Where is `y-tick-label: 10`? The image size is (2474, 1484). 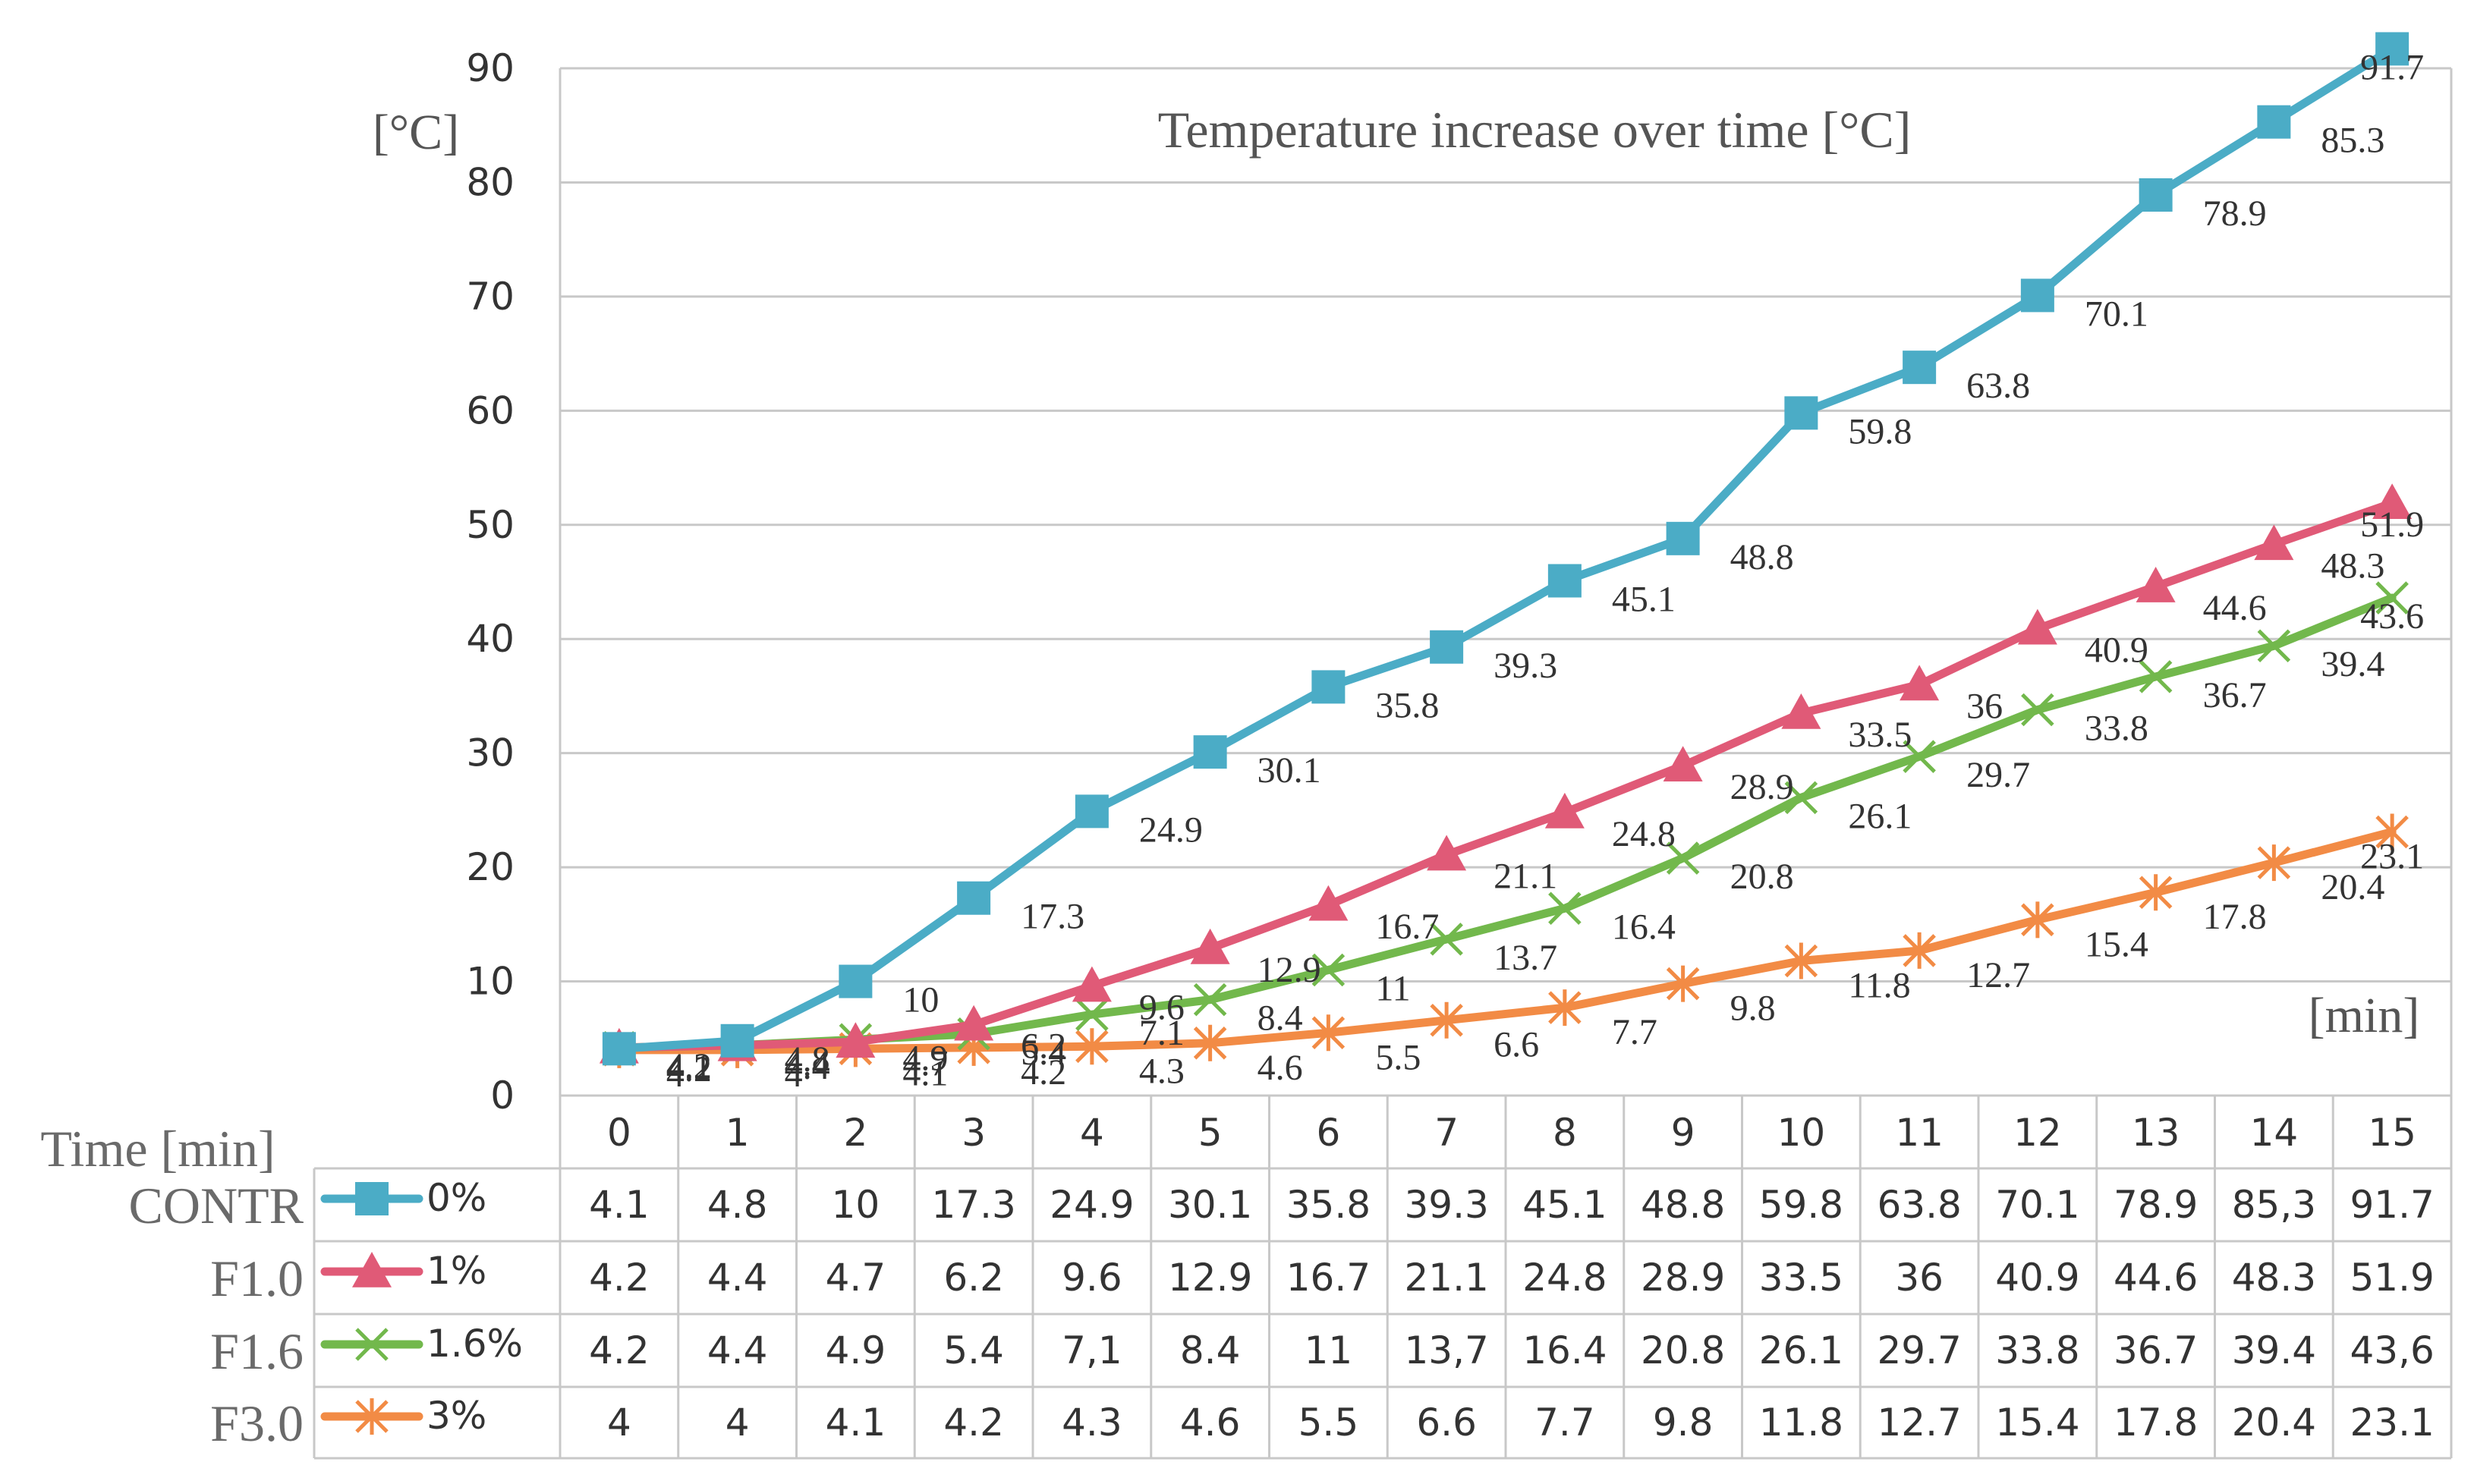
y-tick-label: 10 is located at coordinates (490, 982).